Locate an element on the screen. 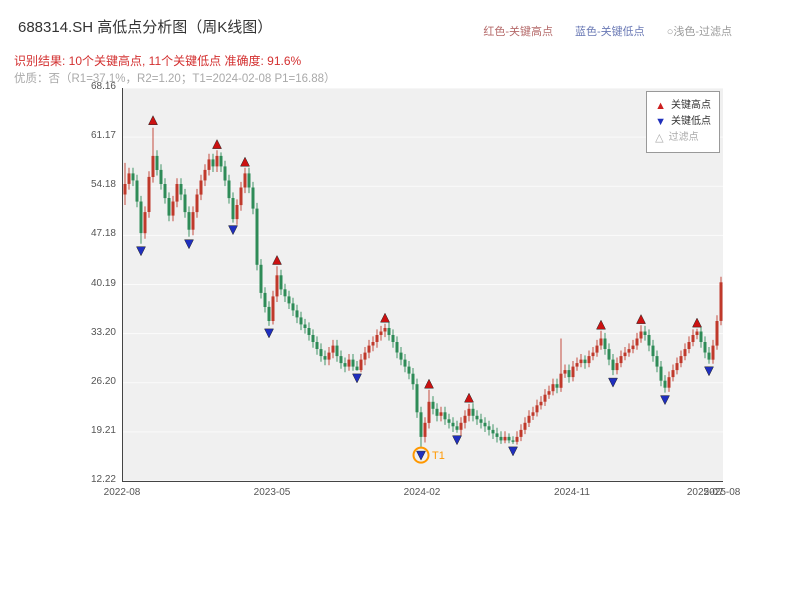  y-tick-label: 54.18 is located at coordinates (103, 185).